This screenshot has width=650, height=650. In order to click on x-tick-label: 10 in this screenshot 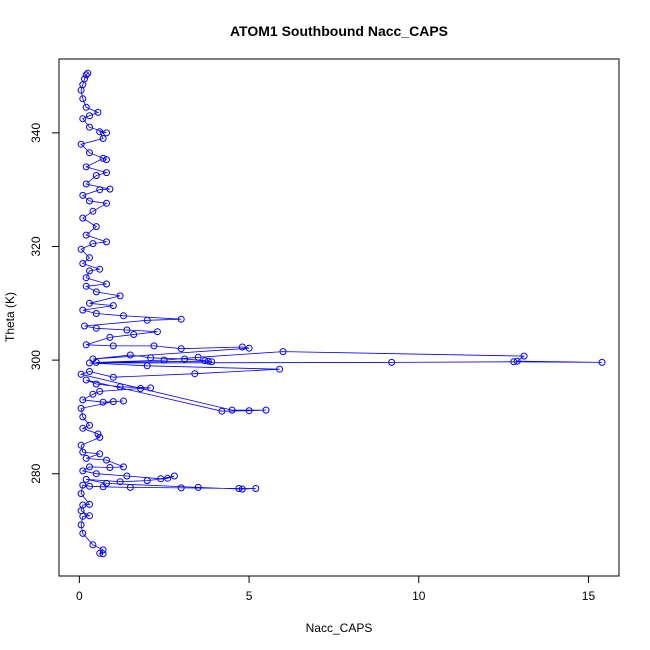, I will do `click(419, 596)`.